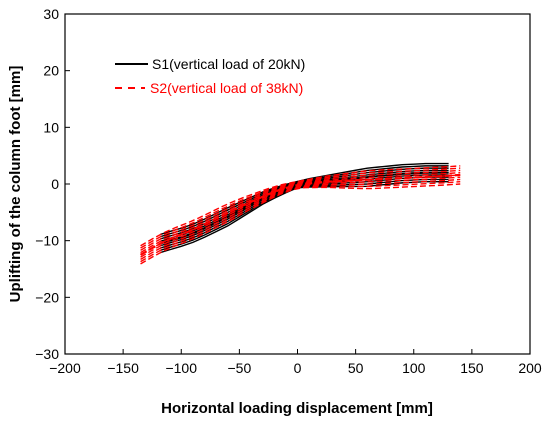  What do you see at coordinates (530, 368) in the screenshot?
I see `x-tick-label: 200` at bounding box center [530, 368].